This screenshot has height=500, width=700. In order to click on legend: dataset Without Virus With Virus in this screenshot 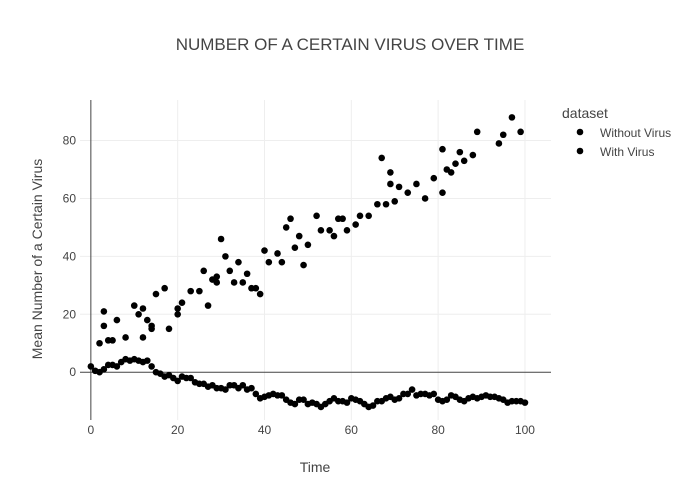, I will do `click(616, 132)`.